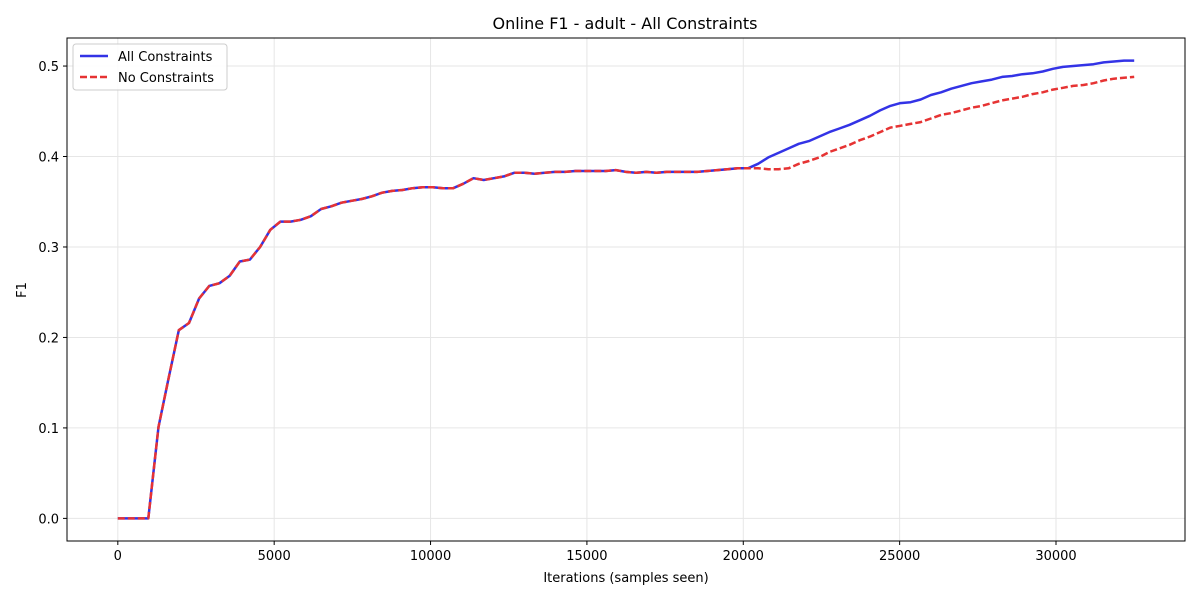 The image size is (1200, 600). What do you see at coordinates (166, 78) in the screenshot?
I see `legend-label-no-constraints: No Constraints` at bounding box center [166, 78].